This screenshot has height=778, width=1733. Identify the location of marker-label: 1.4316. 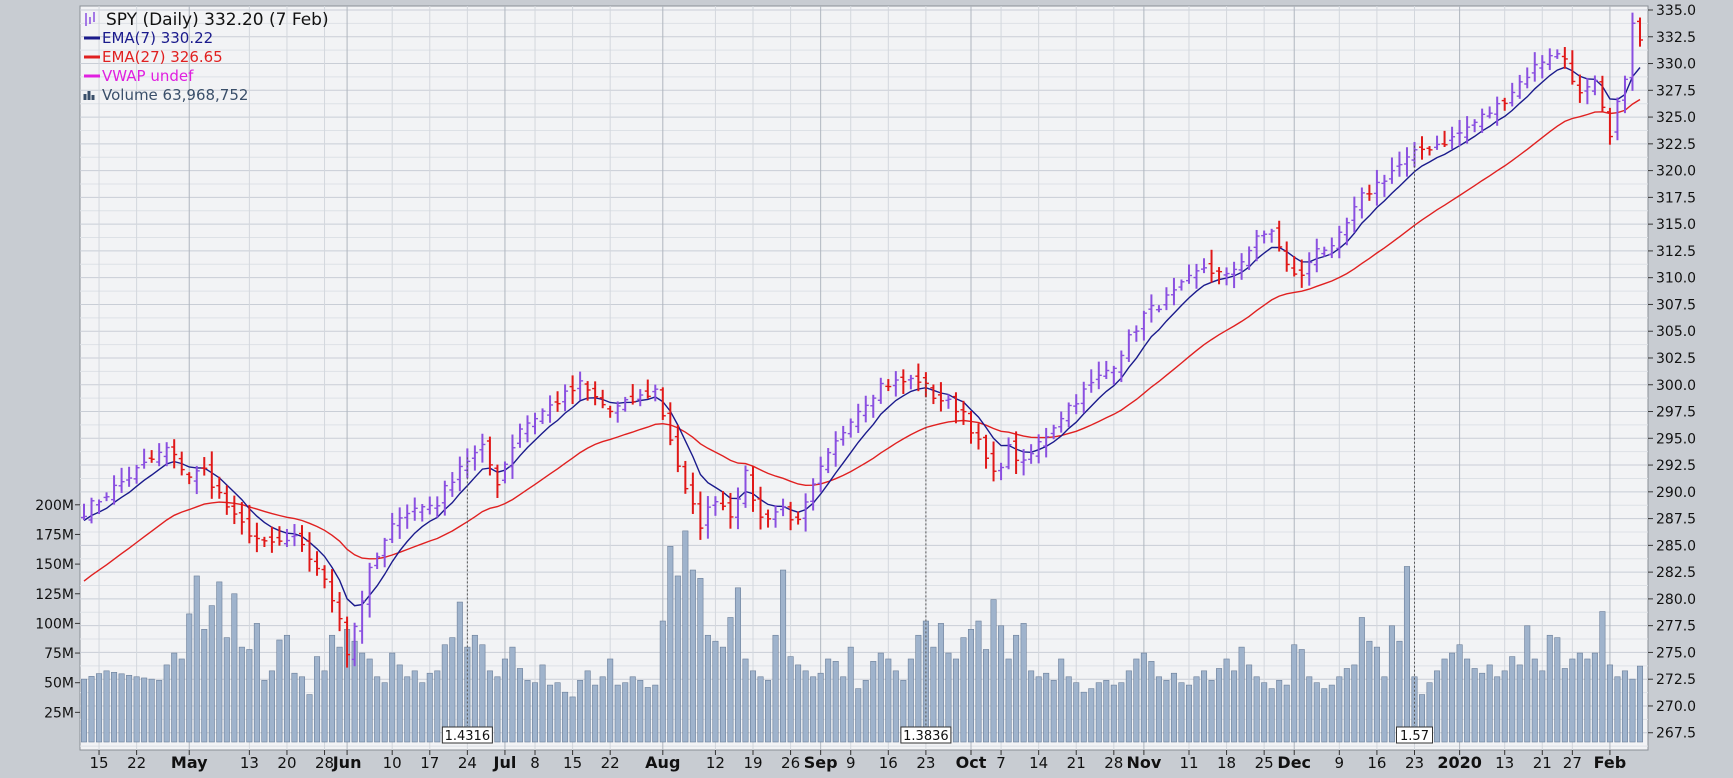
(468, 736).